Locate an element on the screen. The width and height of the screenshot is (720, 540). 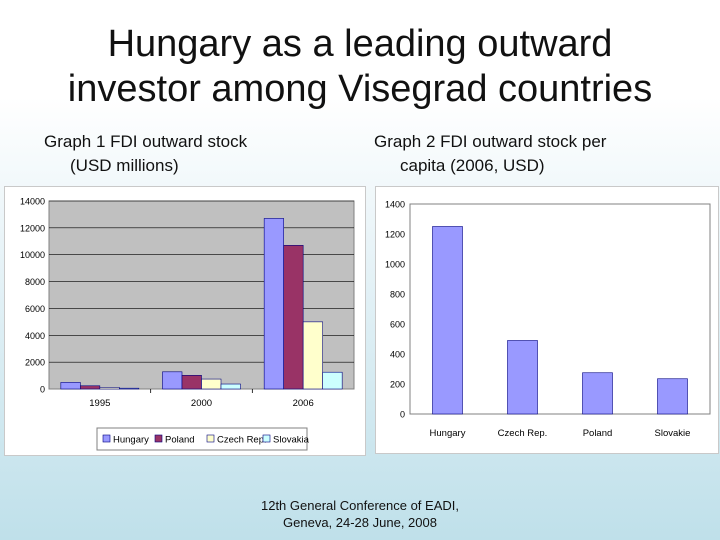
chart1-legend-label: Czech Rep. is located at coordinates (242, 440).